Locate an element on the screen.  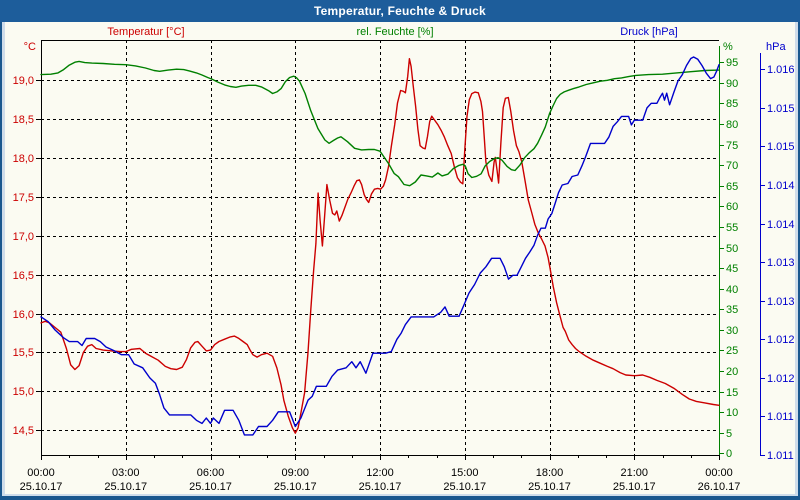
temperature-tick-label: 16,0 is located at coordinates (23, 315).